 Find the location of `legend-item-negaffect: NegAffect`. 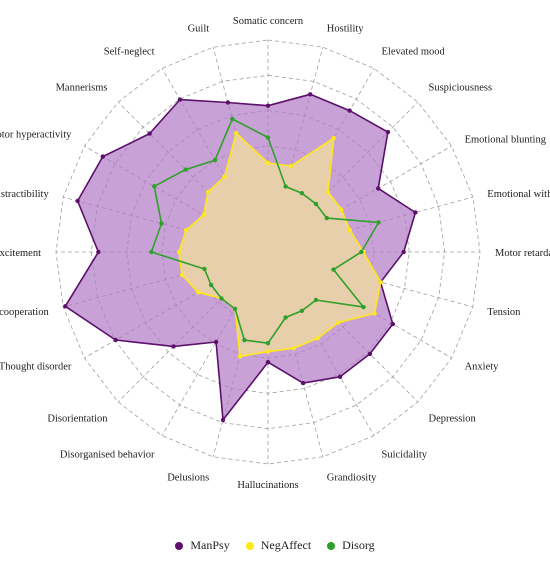

legend-item-negaffect: NegAffect is located at coordinates (278, 545).